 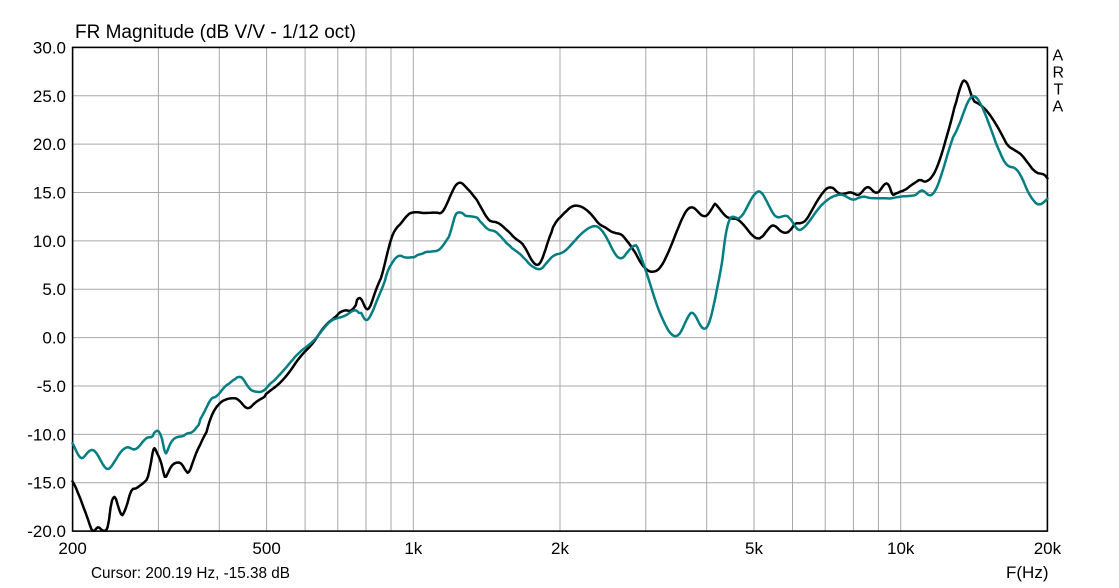 I want to click on svg-text: T, so click(x=1059, y=90).